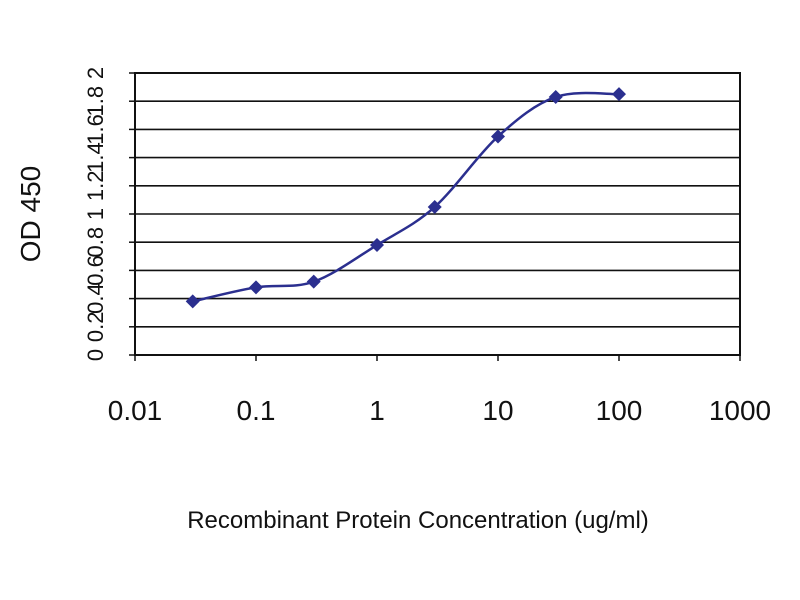 Image resolution: width=800 pixels, height=600 pixels. What do you see at coordinates (95, 242) in the screenshot?
I see `y-tick-label: 0.8` at bounding box center [95, 242].